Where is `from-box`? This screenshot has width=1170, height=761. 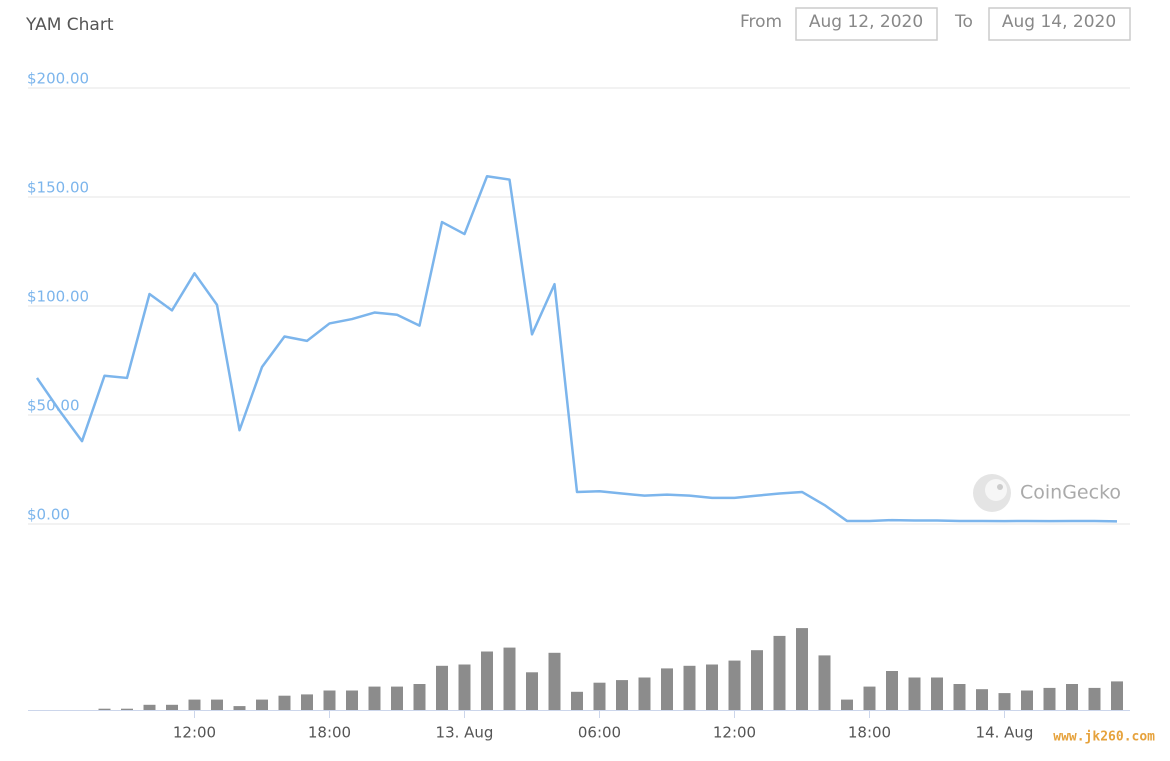 from-box is located at coordinates (866, 24).